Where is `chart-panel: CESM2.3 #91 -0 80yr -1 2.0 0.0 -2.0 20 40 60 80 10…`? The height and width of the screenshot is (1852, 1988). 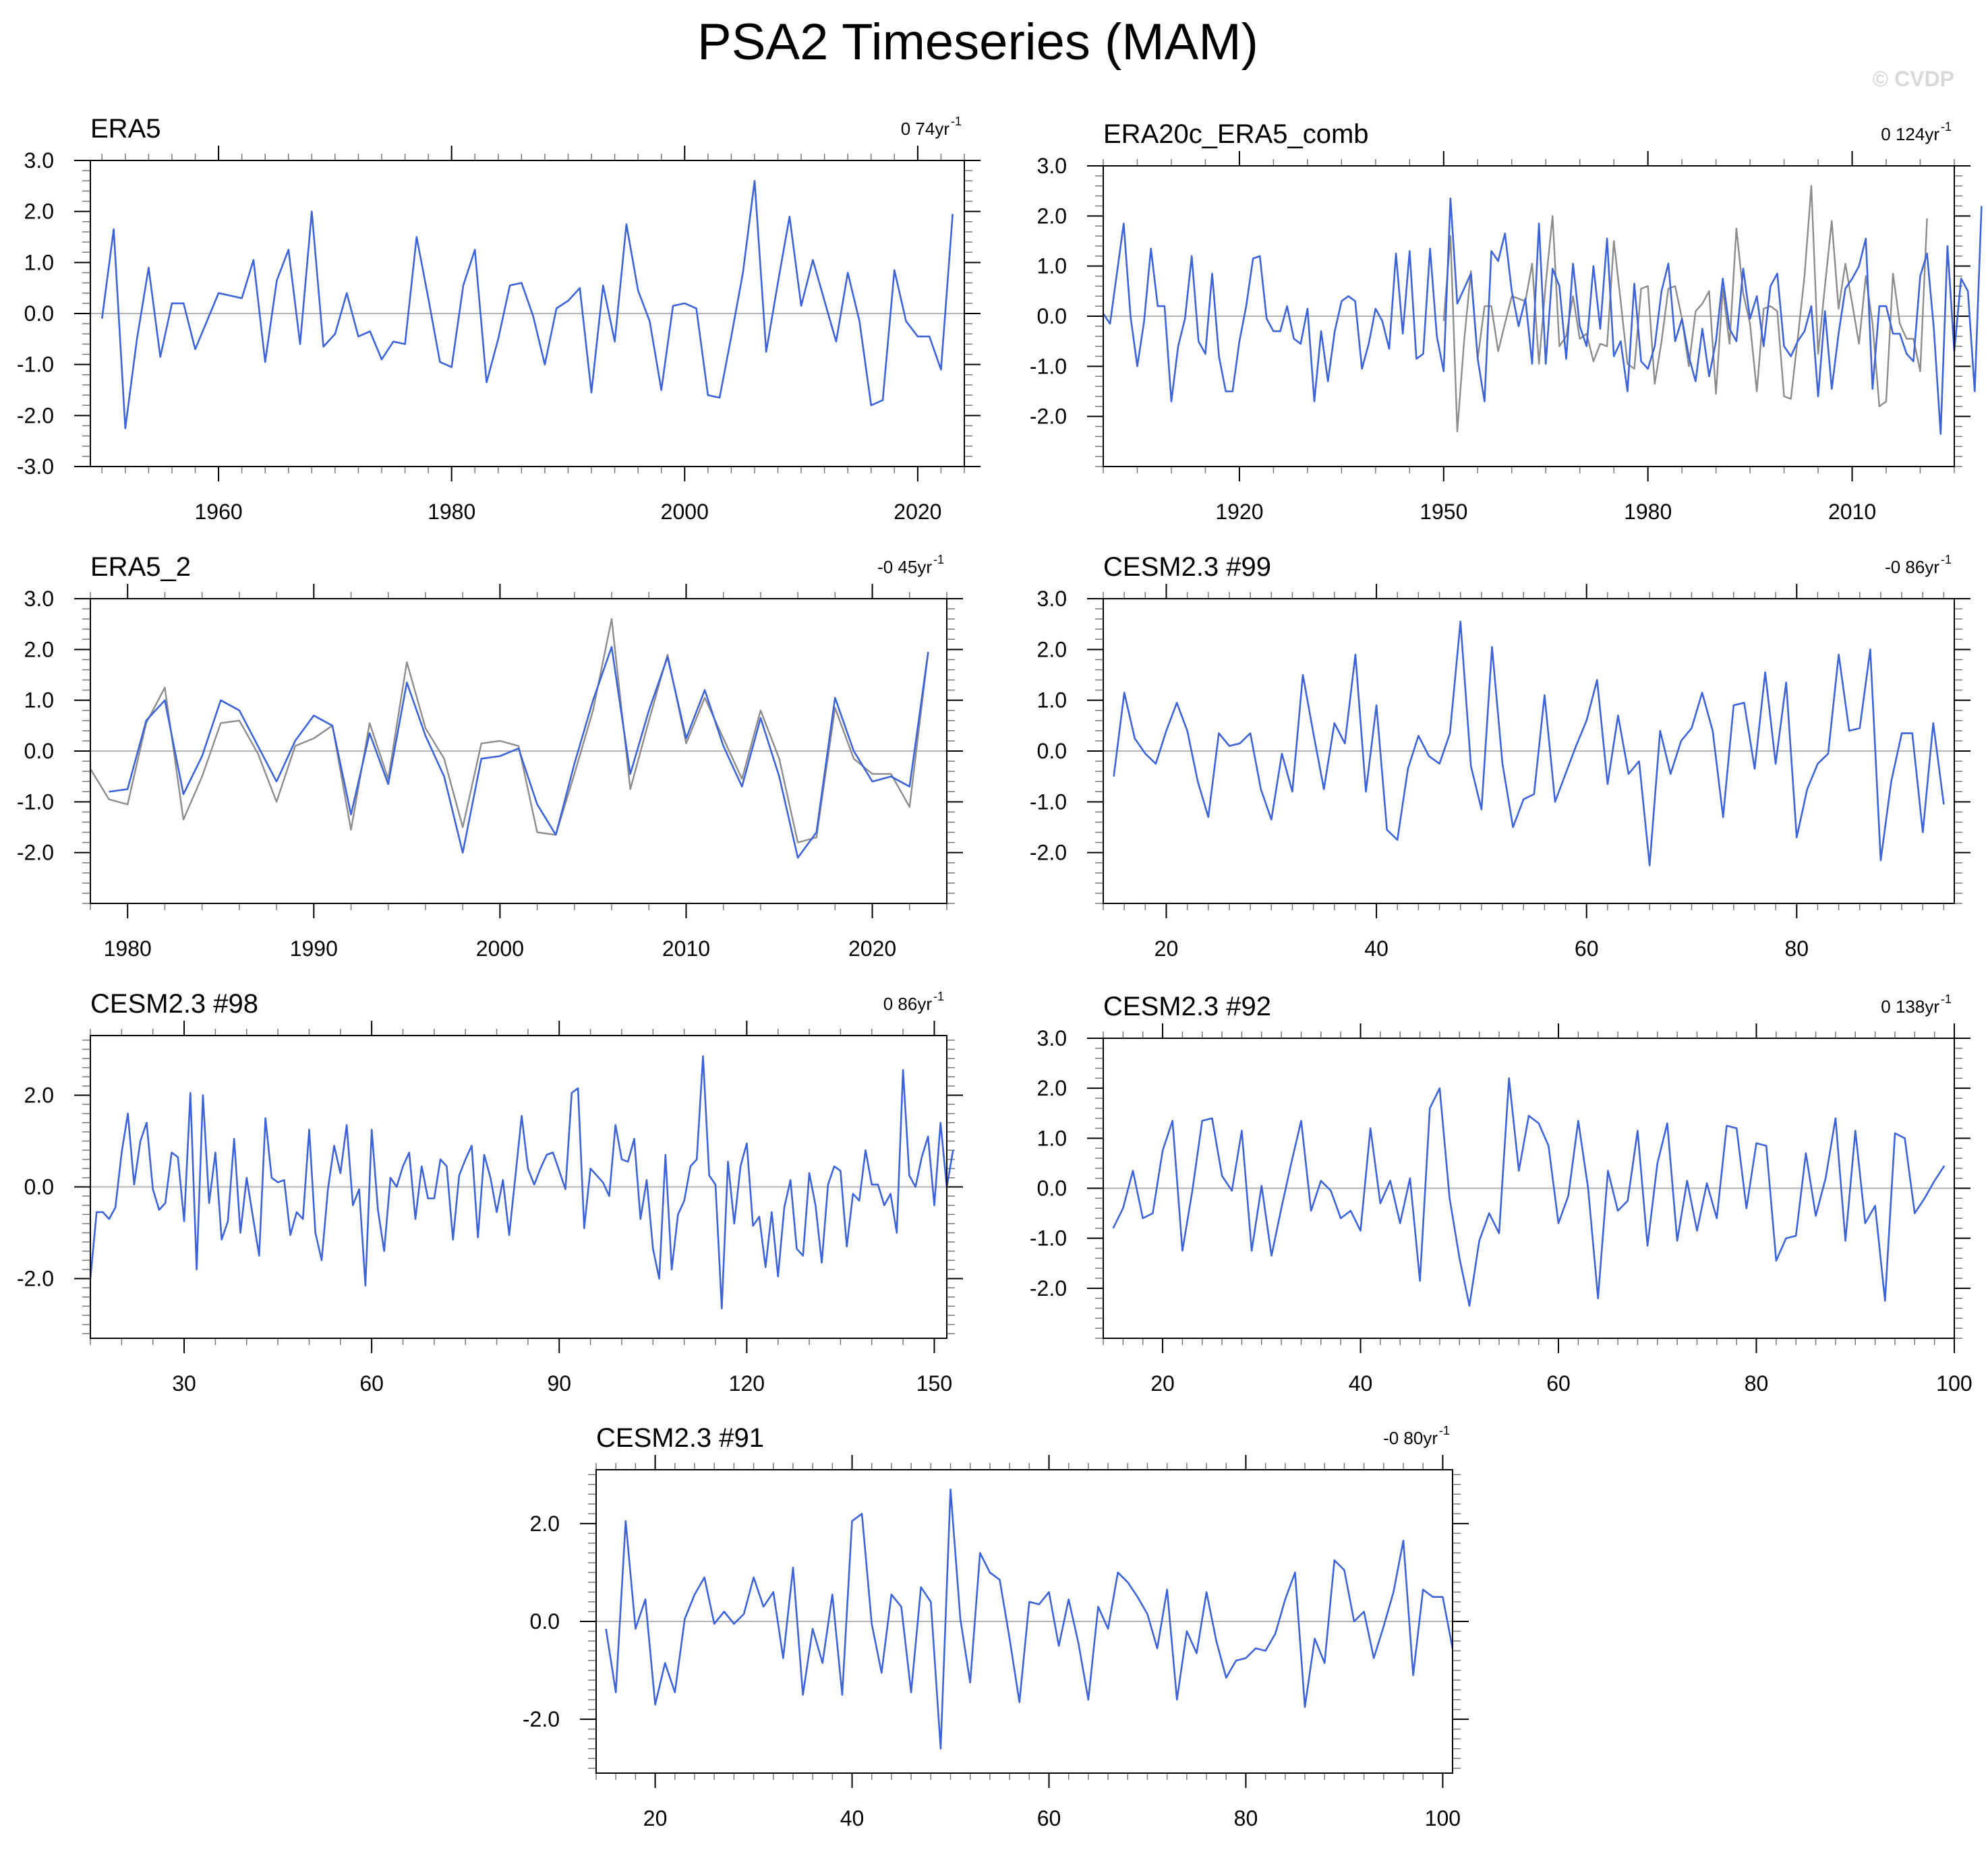
chart-panel: CESM2.3 #91 -0 80yr -1 2.0 0.0 -2.0 20 40 60 80 10… is located at coordinates (996, 1627).